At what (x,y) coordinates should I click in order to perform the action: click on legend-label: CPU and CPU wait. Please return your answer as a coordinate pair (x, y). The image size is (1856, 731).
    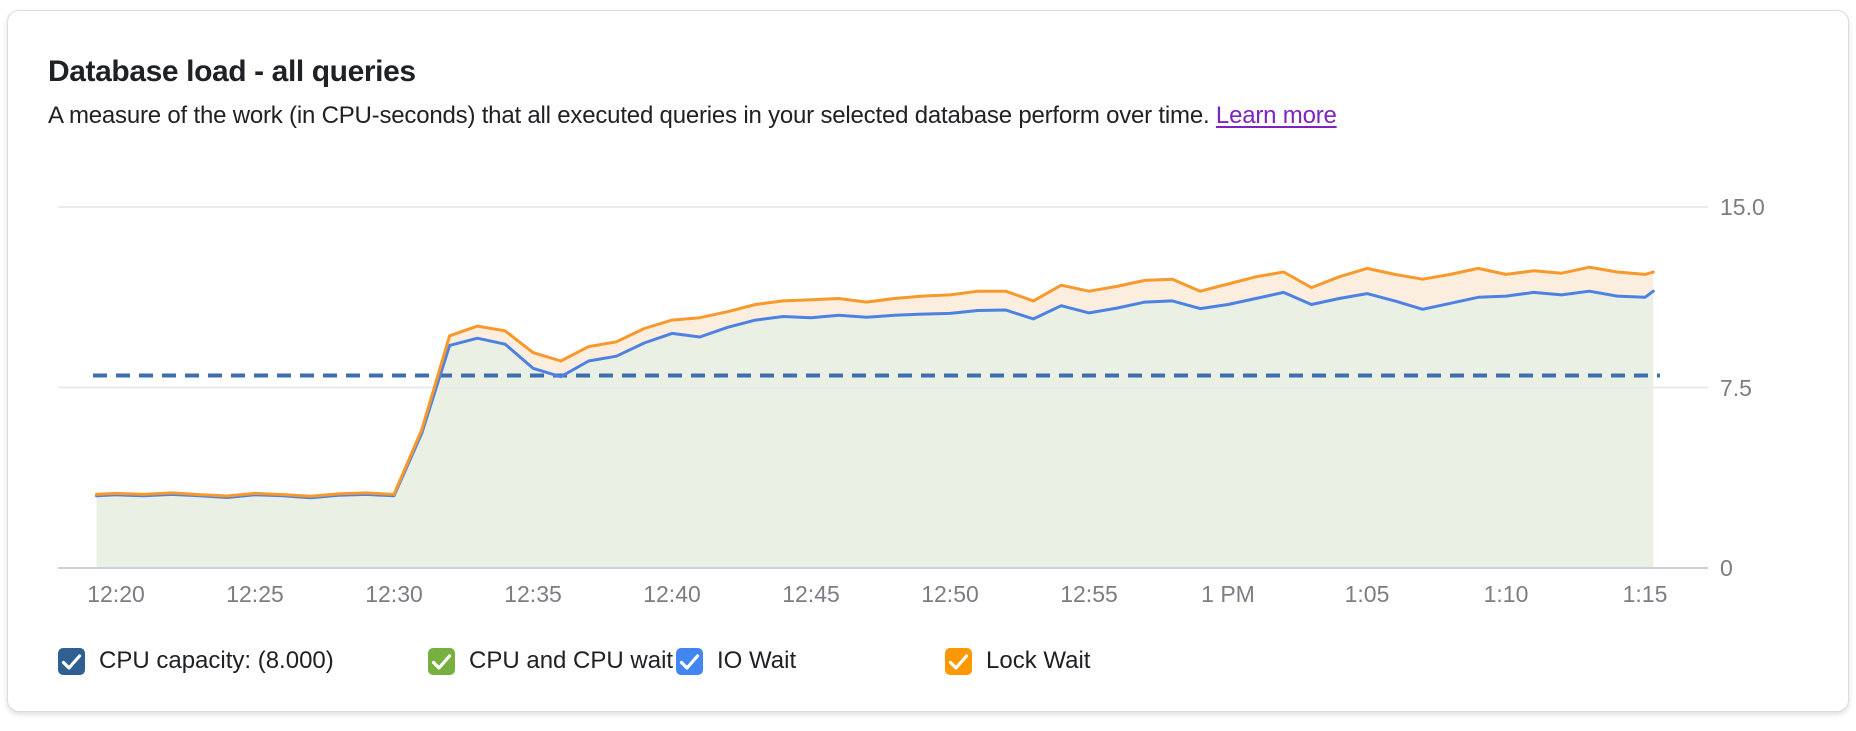
    Looking at the image, I should click on (571, 660).